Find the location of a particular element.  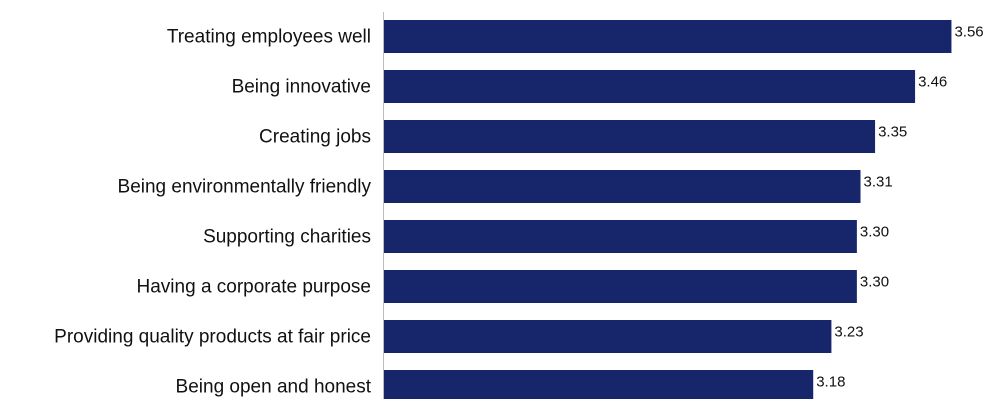

category-label: Creating jobs is located at coordinates (315, 137).